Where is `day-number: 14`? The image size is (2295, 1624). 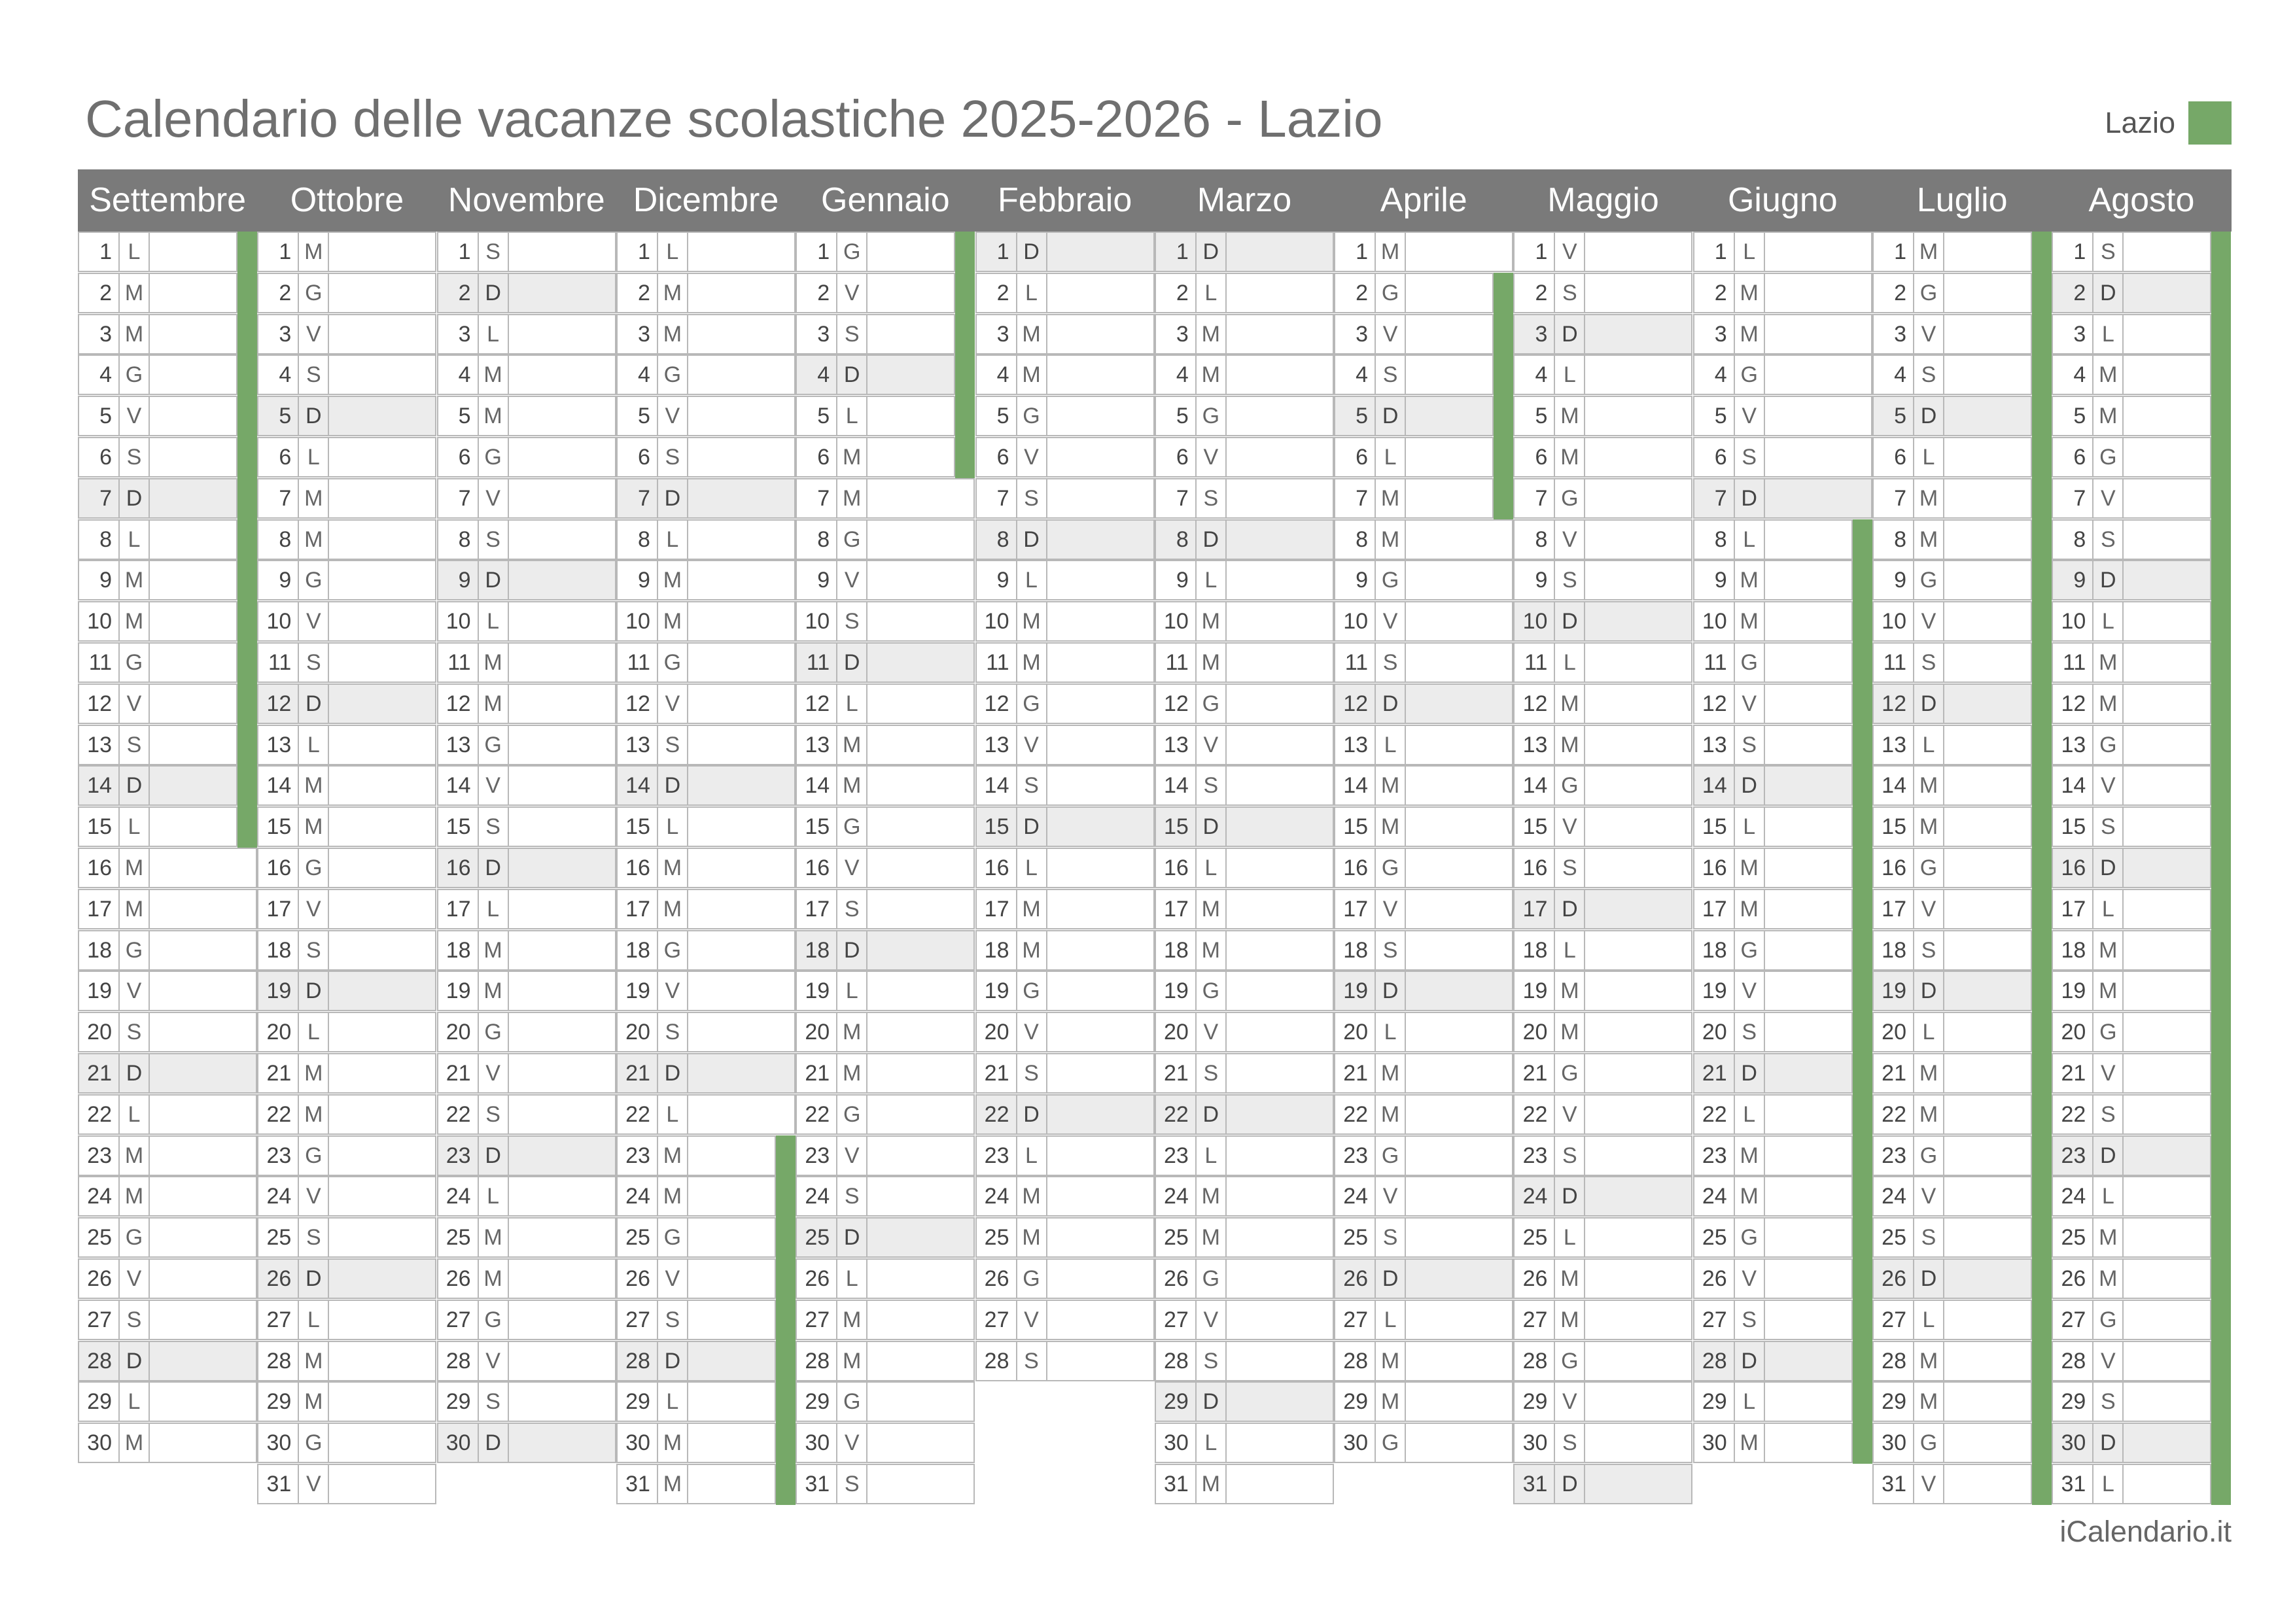
day-number: 14 is located at coordinates (1535, 786).